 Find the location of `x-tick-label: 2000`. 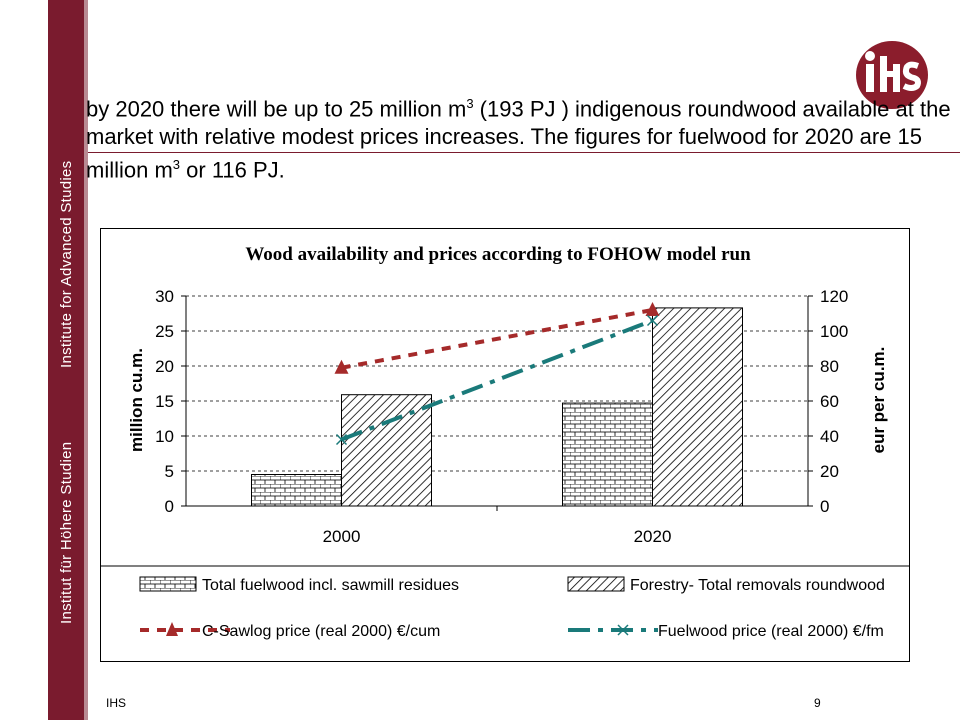

x-tick-label: 2000 is located at coordinates (342, 536).